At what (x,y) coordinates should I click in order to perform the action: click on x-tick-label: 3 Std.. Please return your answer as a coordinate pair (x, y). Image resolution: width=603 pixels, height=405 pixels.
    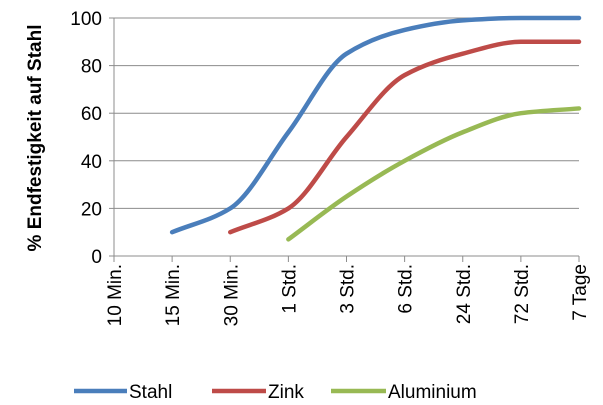
    Looking at the image, I should click on (348, 289).